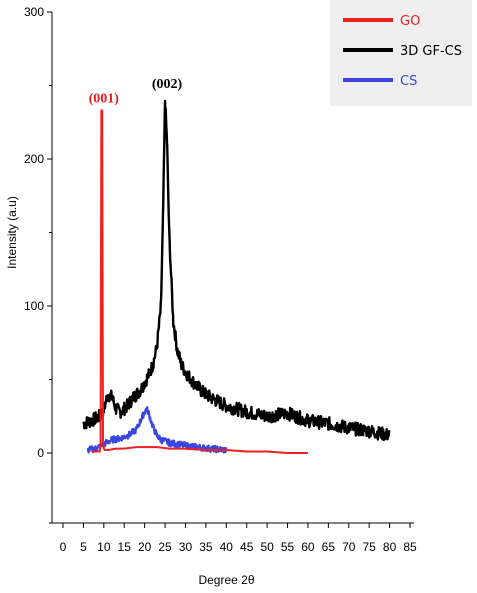 Image resolution: width=477 pixels, height=593 pixels. I want to click on x-tick-label: 75, so click(369, 547).